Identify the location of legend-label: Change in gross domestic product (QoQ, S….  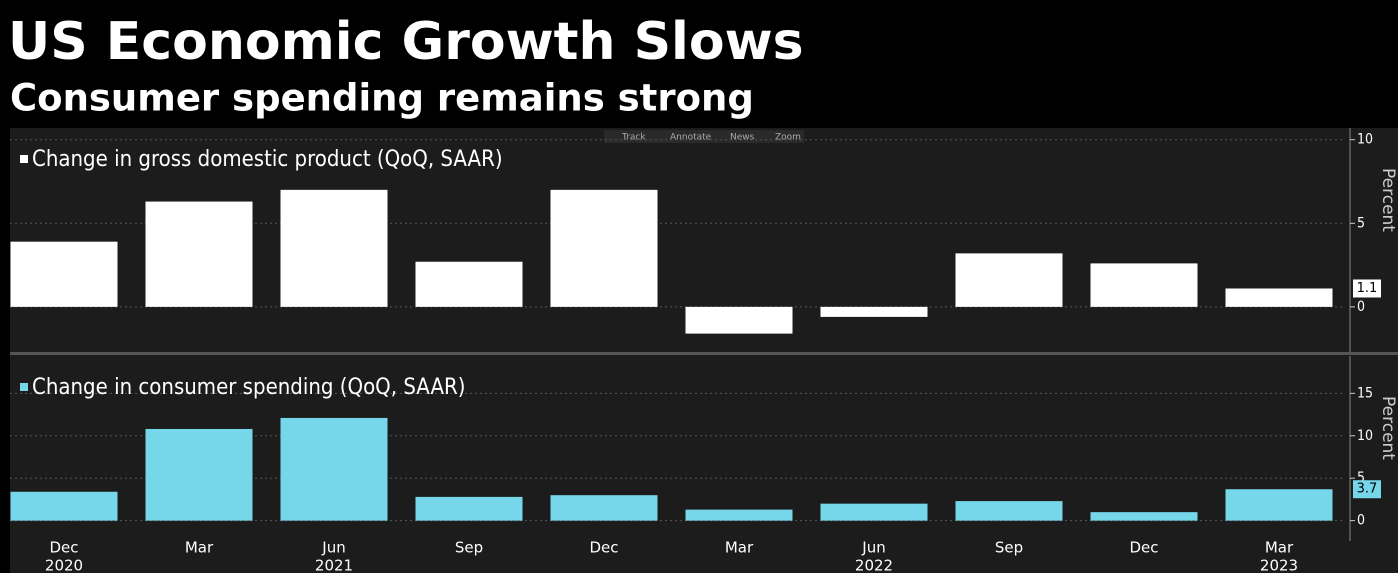
(267, 159).